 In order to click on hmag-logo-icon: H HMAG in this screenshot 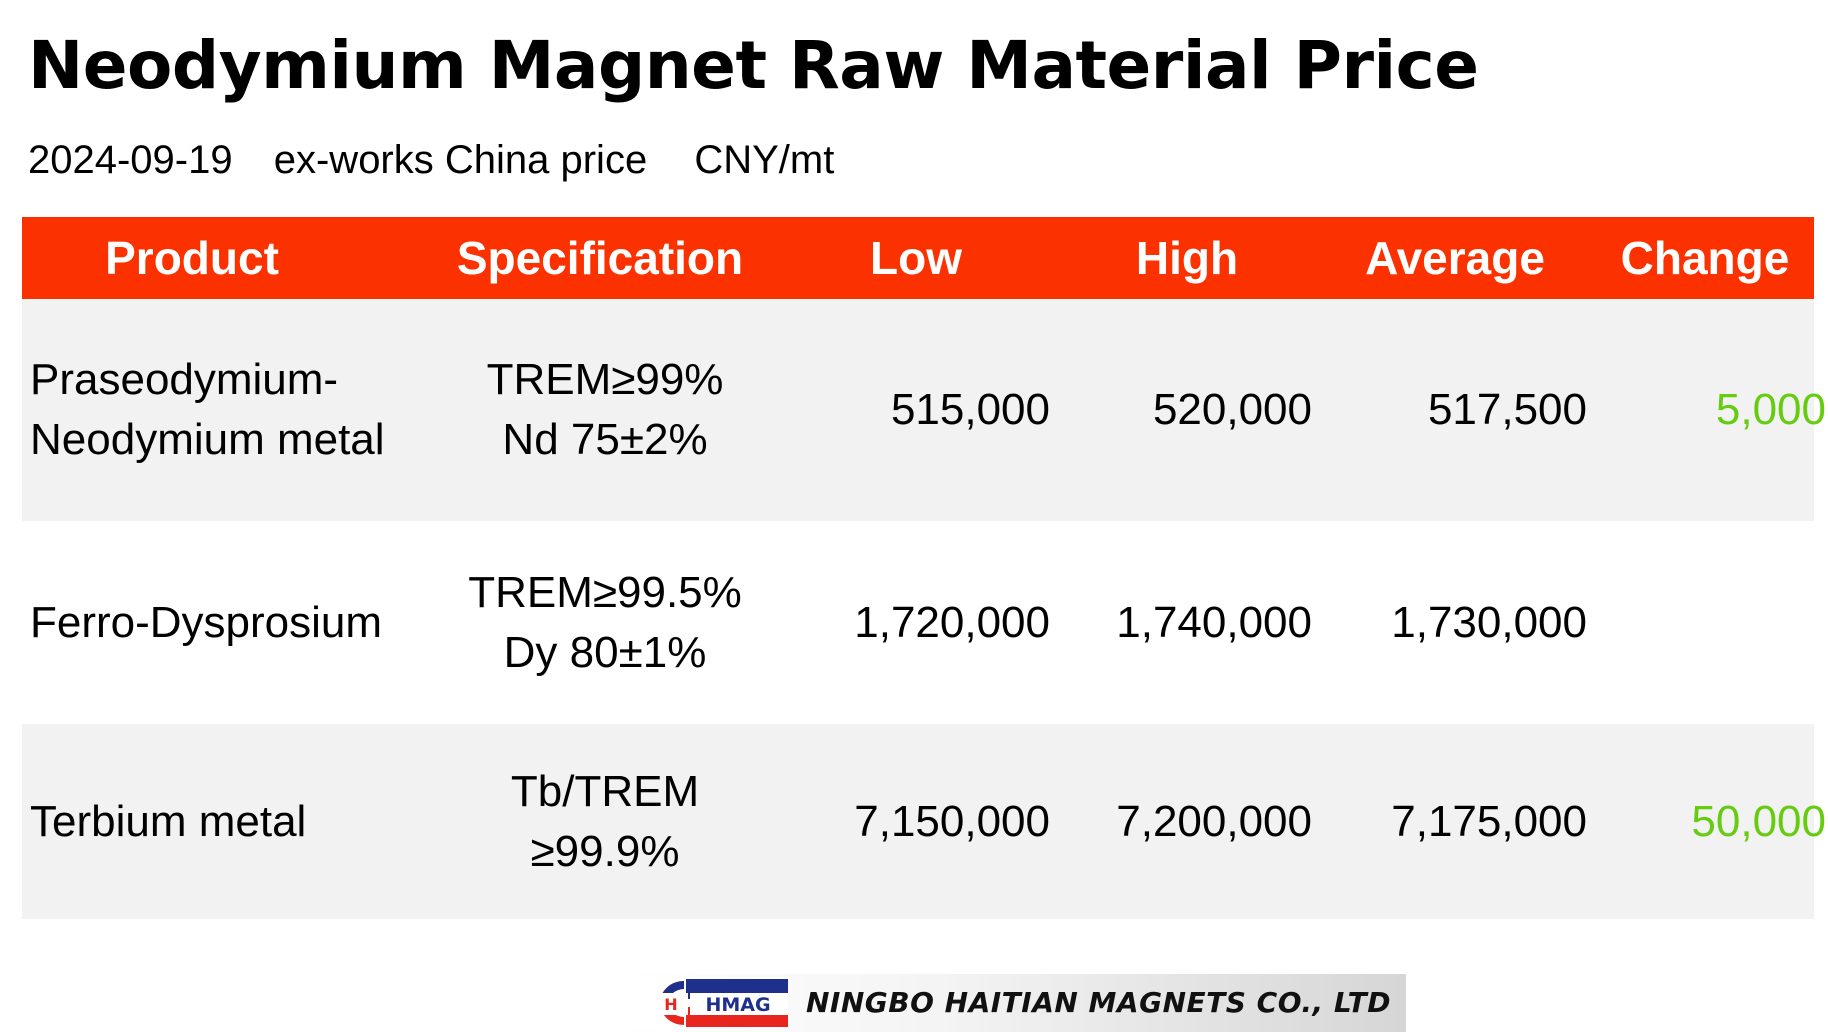, I will do `click(707, 1003)`.